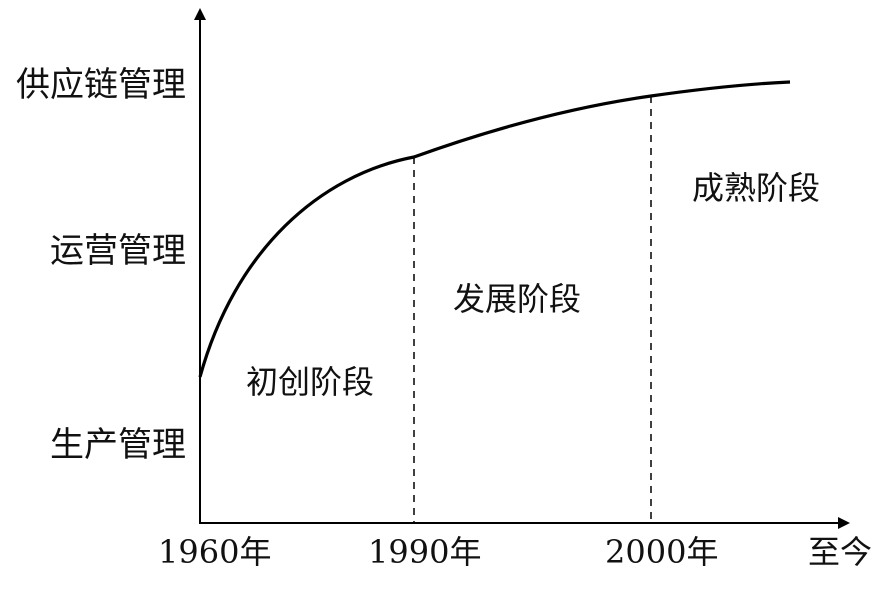 Image resolution: width=896 pixels, height=589 pixels. Describe the element at coordinates (662, 552) in the screenshot. I see `x-label-2000: 2000年` at that location.